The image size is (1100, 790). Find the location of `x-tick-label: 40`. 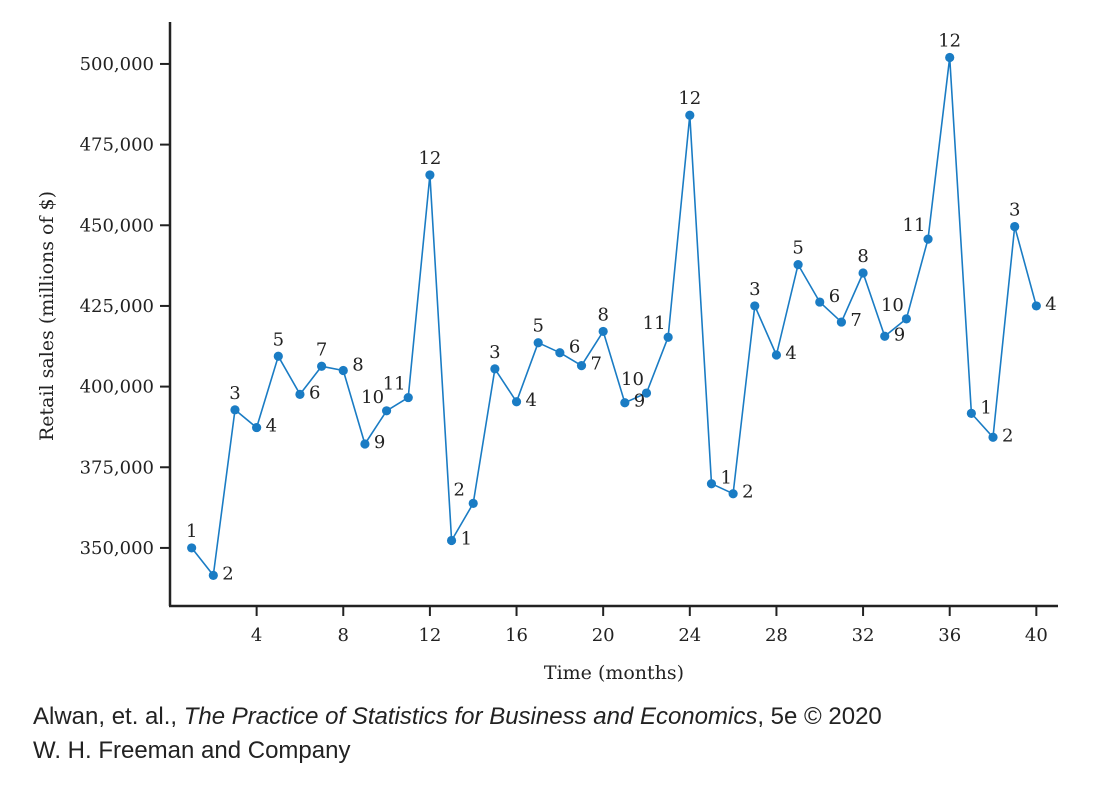

x-tick-label: 40 is located at coordinates (1036, 635).